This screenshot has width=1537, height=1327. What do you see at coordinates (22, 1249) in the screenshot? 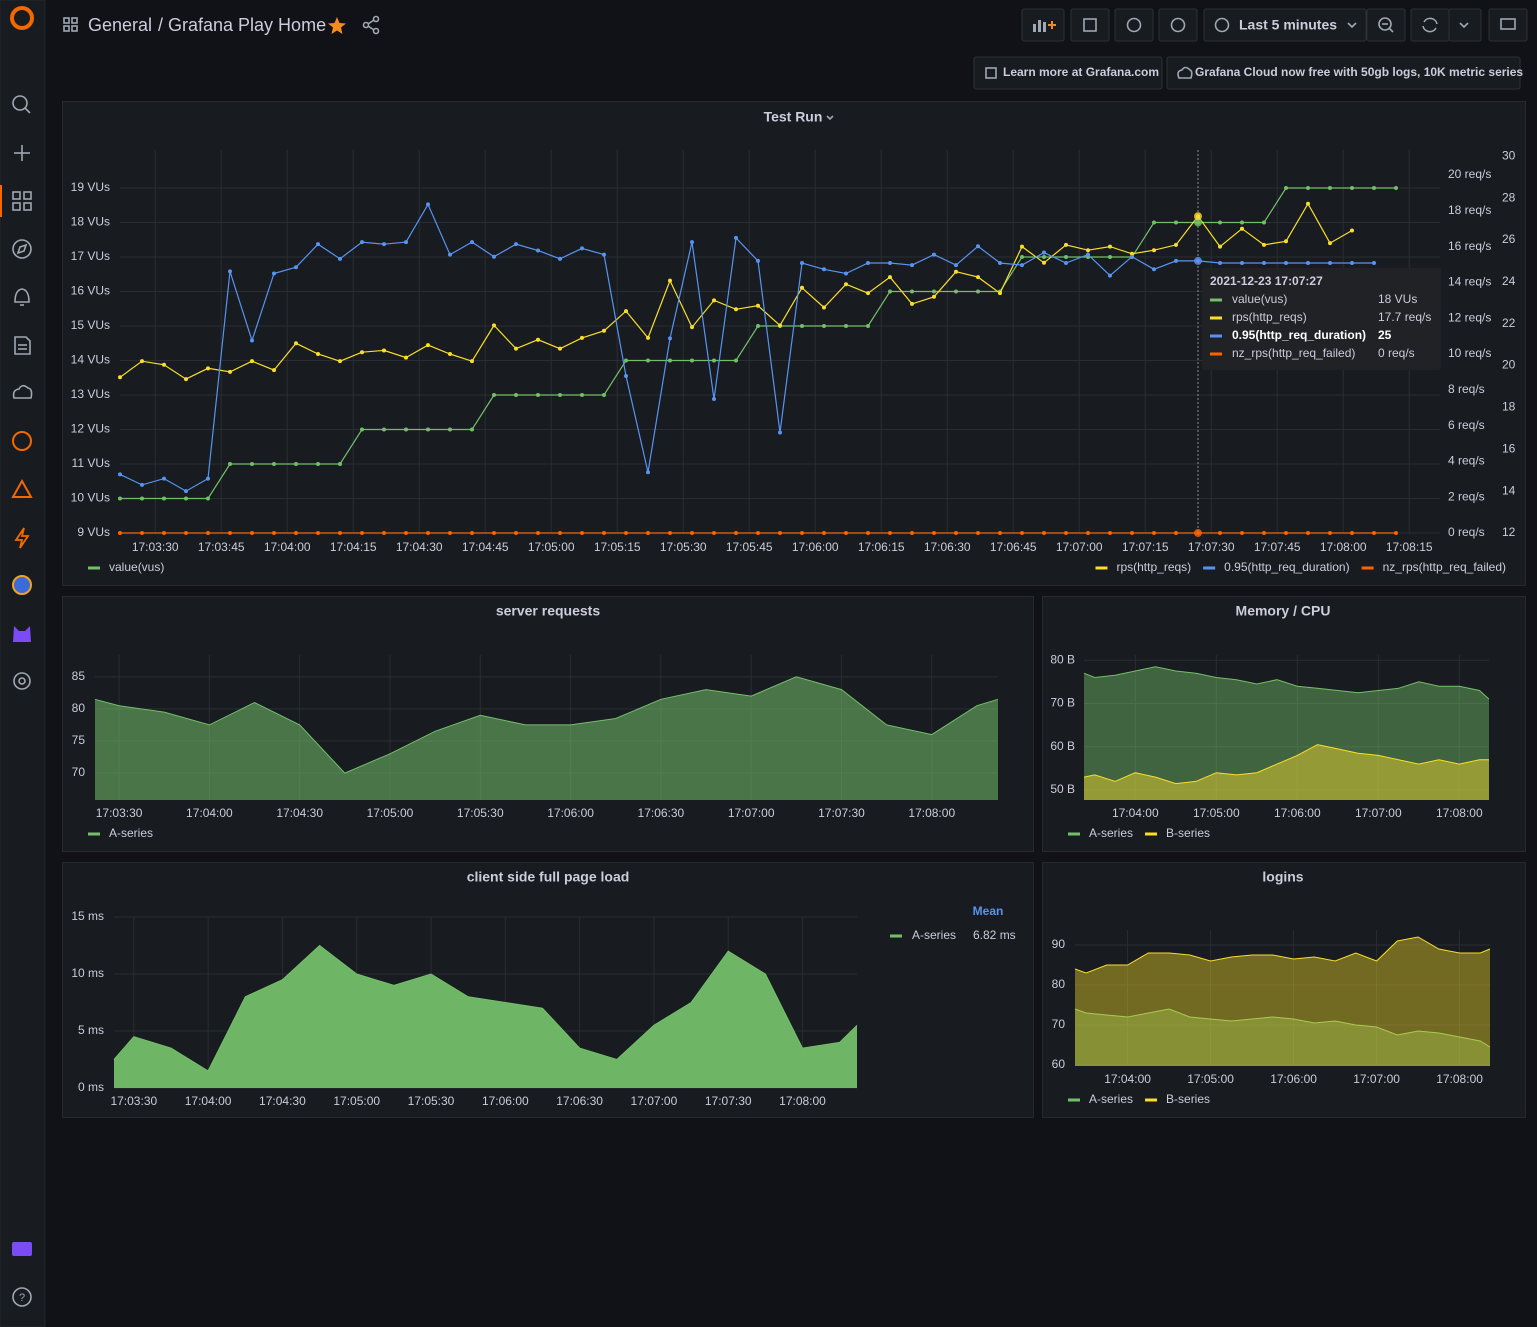
I see `profile-icon` at bounding box center [22, 1249].